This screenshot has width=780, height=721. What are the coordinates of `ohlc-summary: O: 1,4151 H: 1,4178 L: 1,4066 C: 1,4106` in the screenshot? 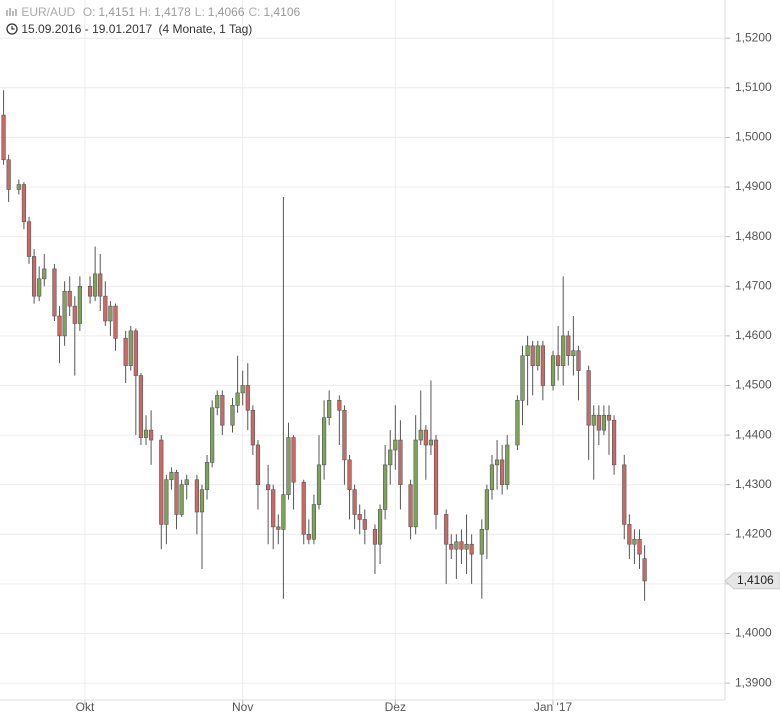 It's located at (190, 12).